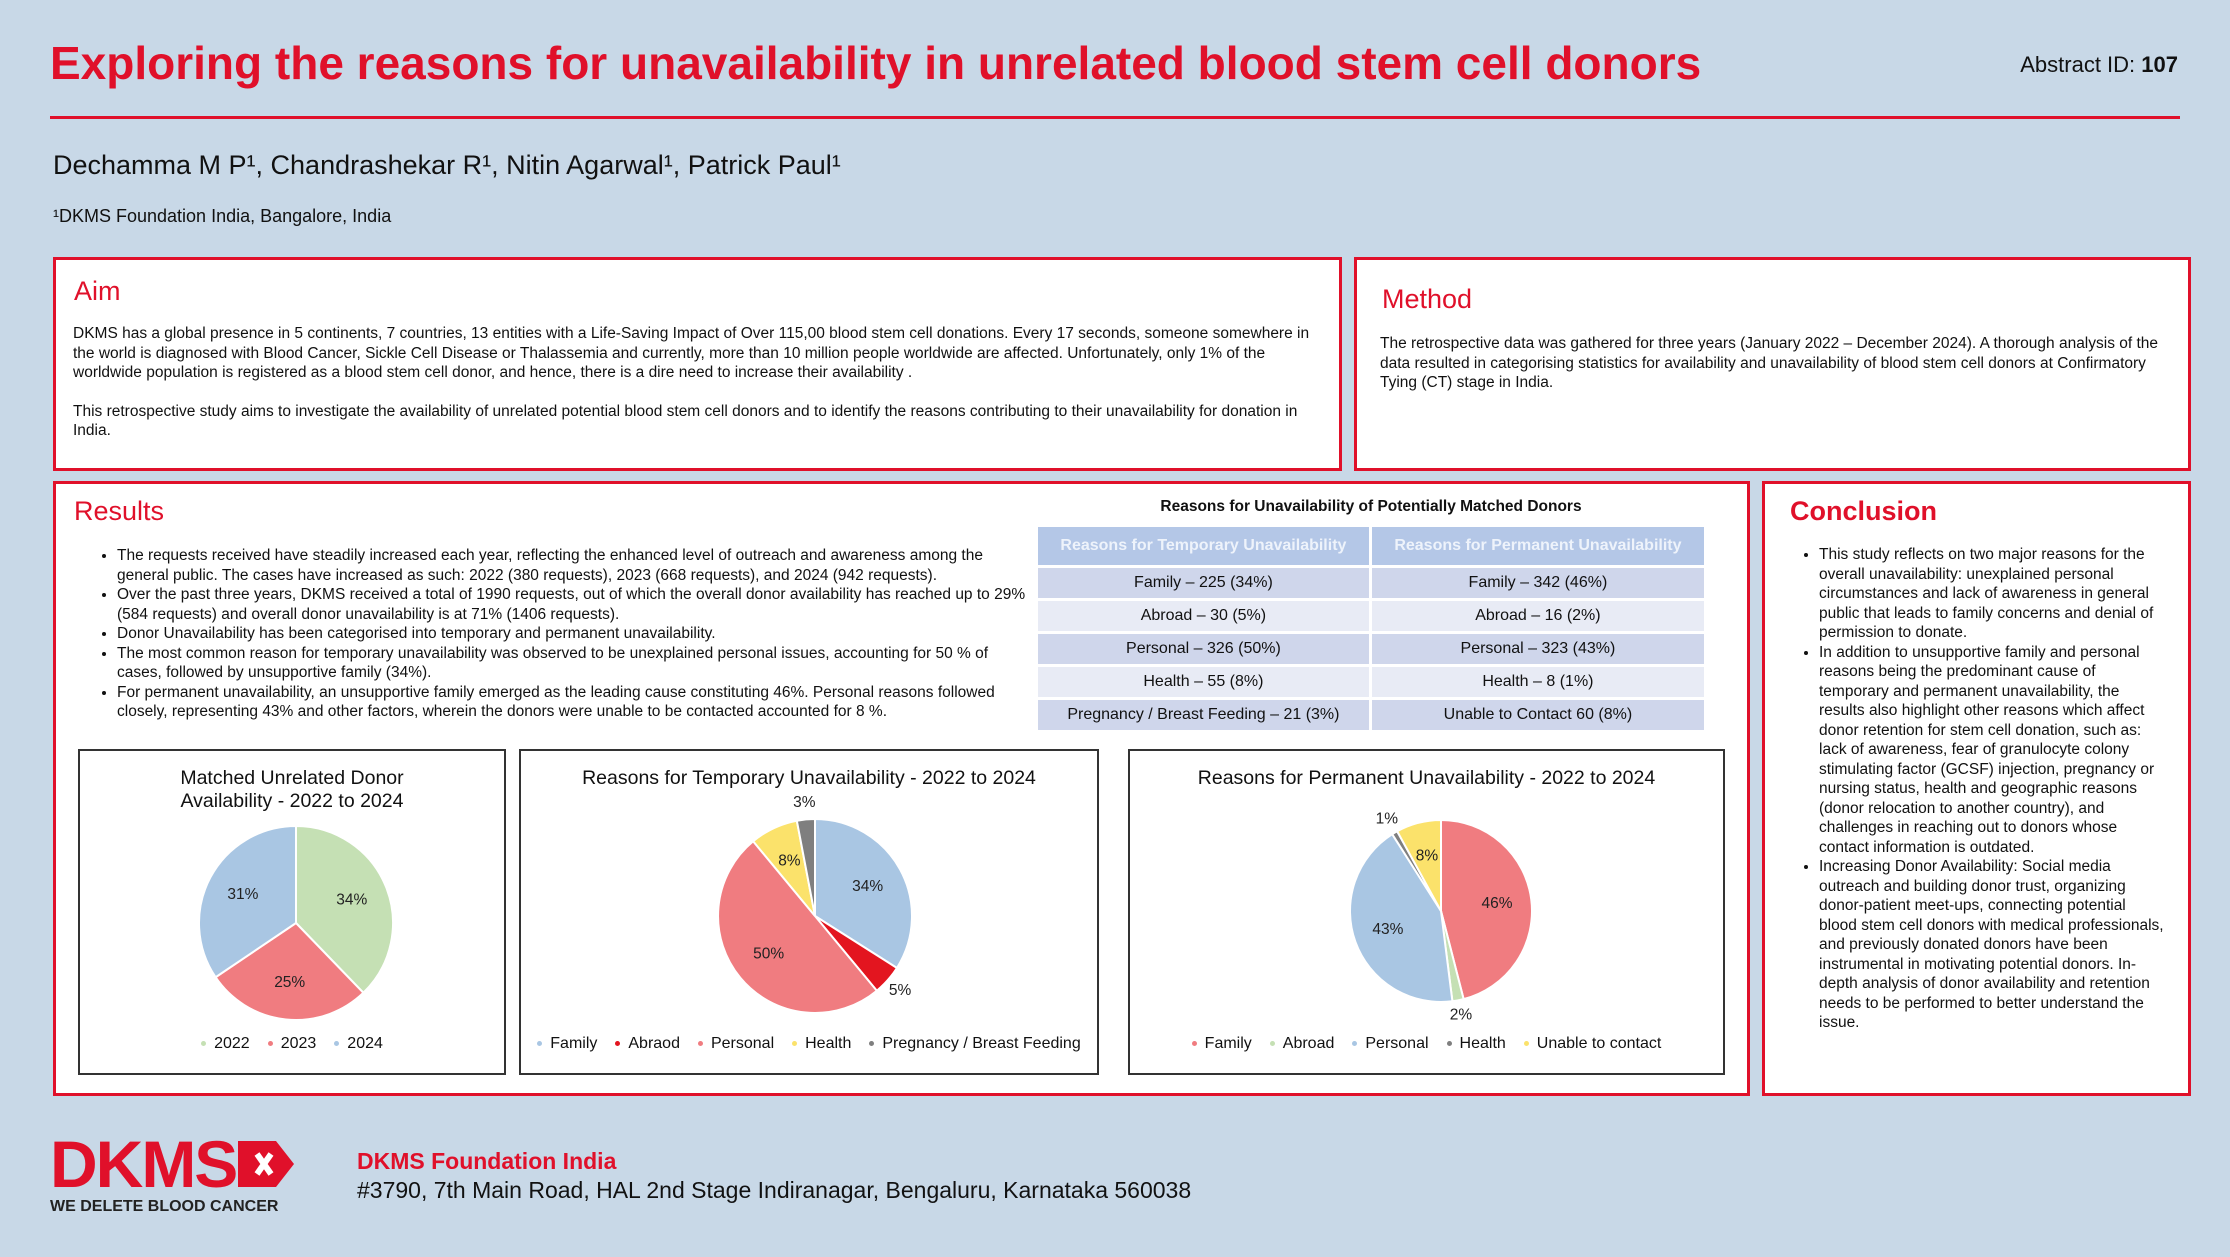  Describe the element at coordinates (487, 1161) in the screenshot. I see `org-name: DKMS Foundation India` at that location.